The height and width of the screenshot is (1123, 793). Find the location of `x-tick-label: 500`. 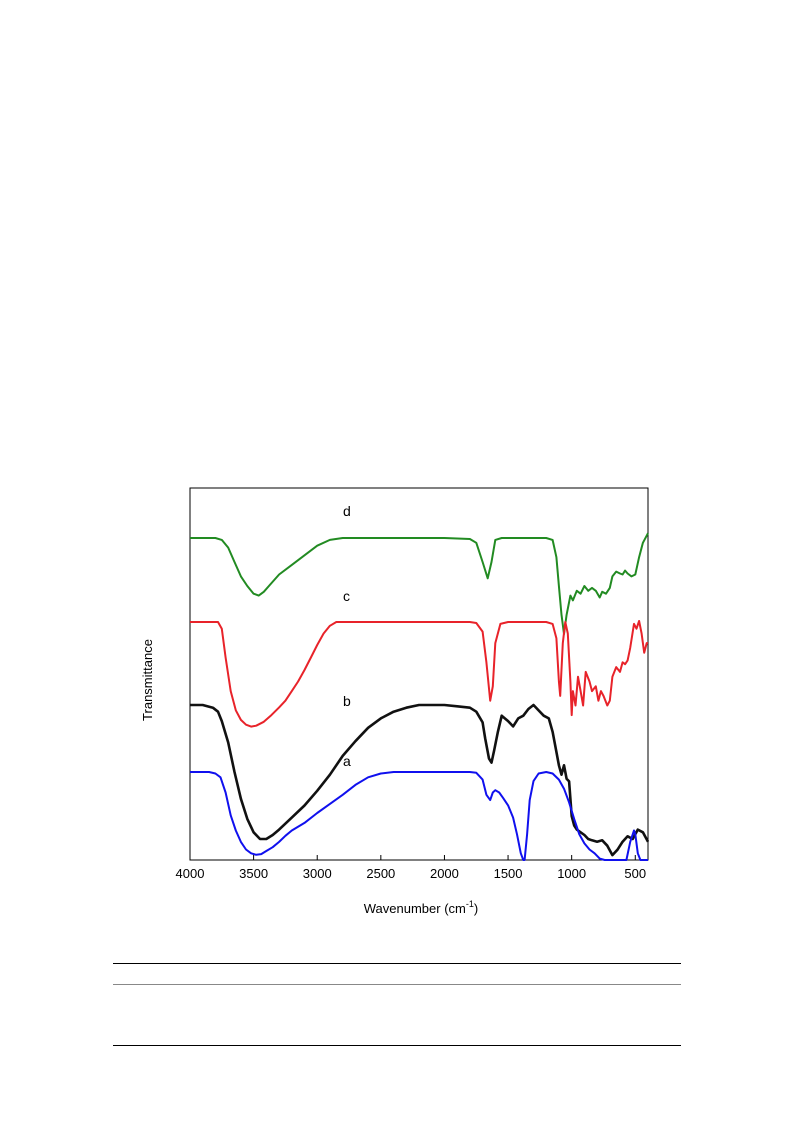

x-tick-label: 500 is located at coordinates (635, 873).